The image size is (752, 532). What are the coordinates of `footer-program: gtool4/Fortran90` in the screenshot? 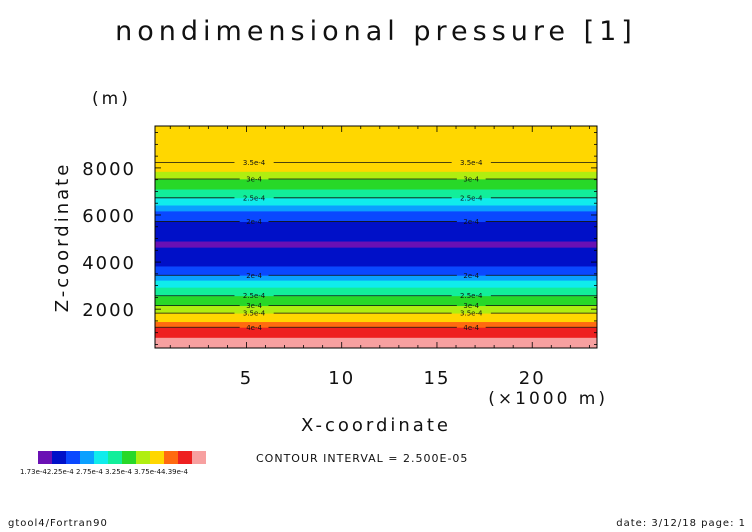 It's located at (58, 523).